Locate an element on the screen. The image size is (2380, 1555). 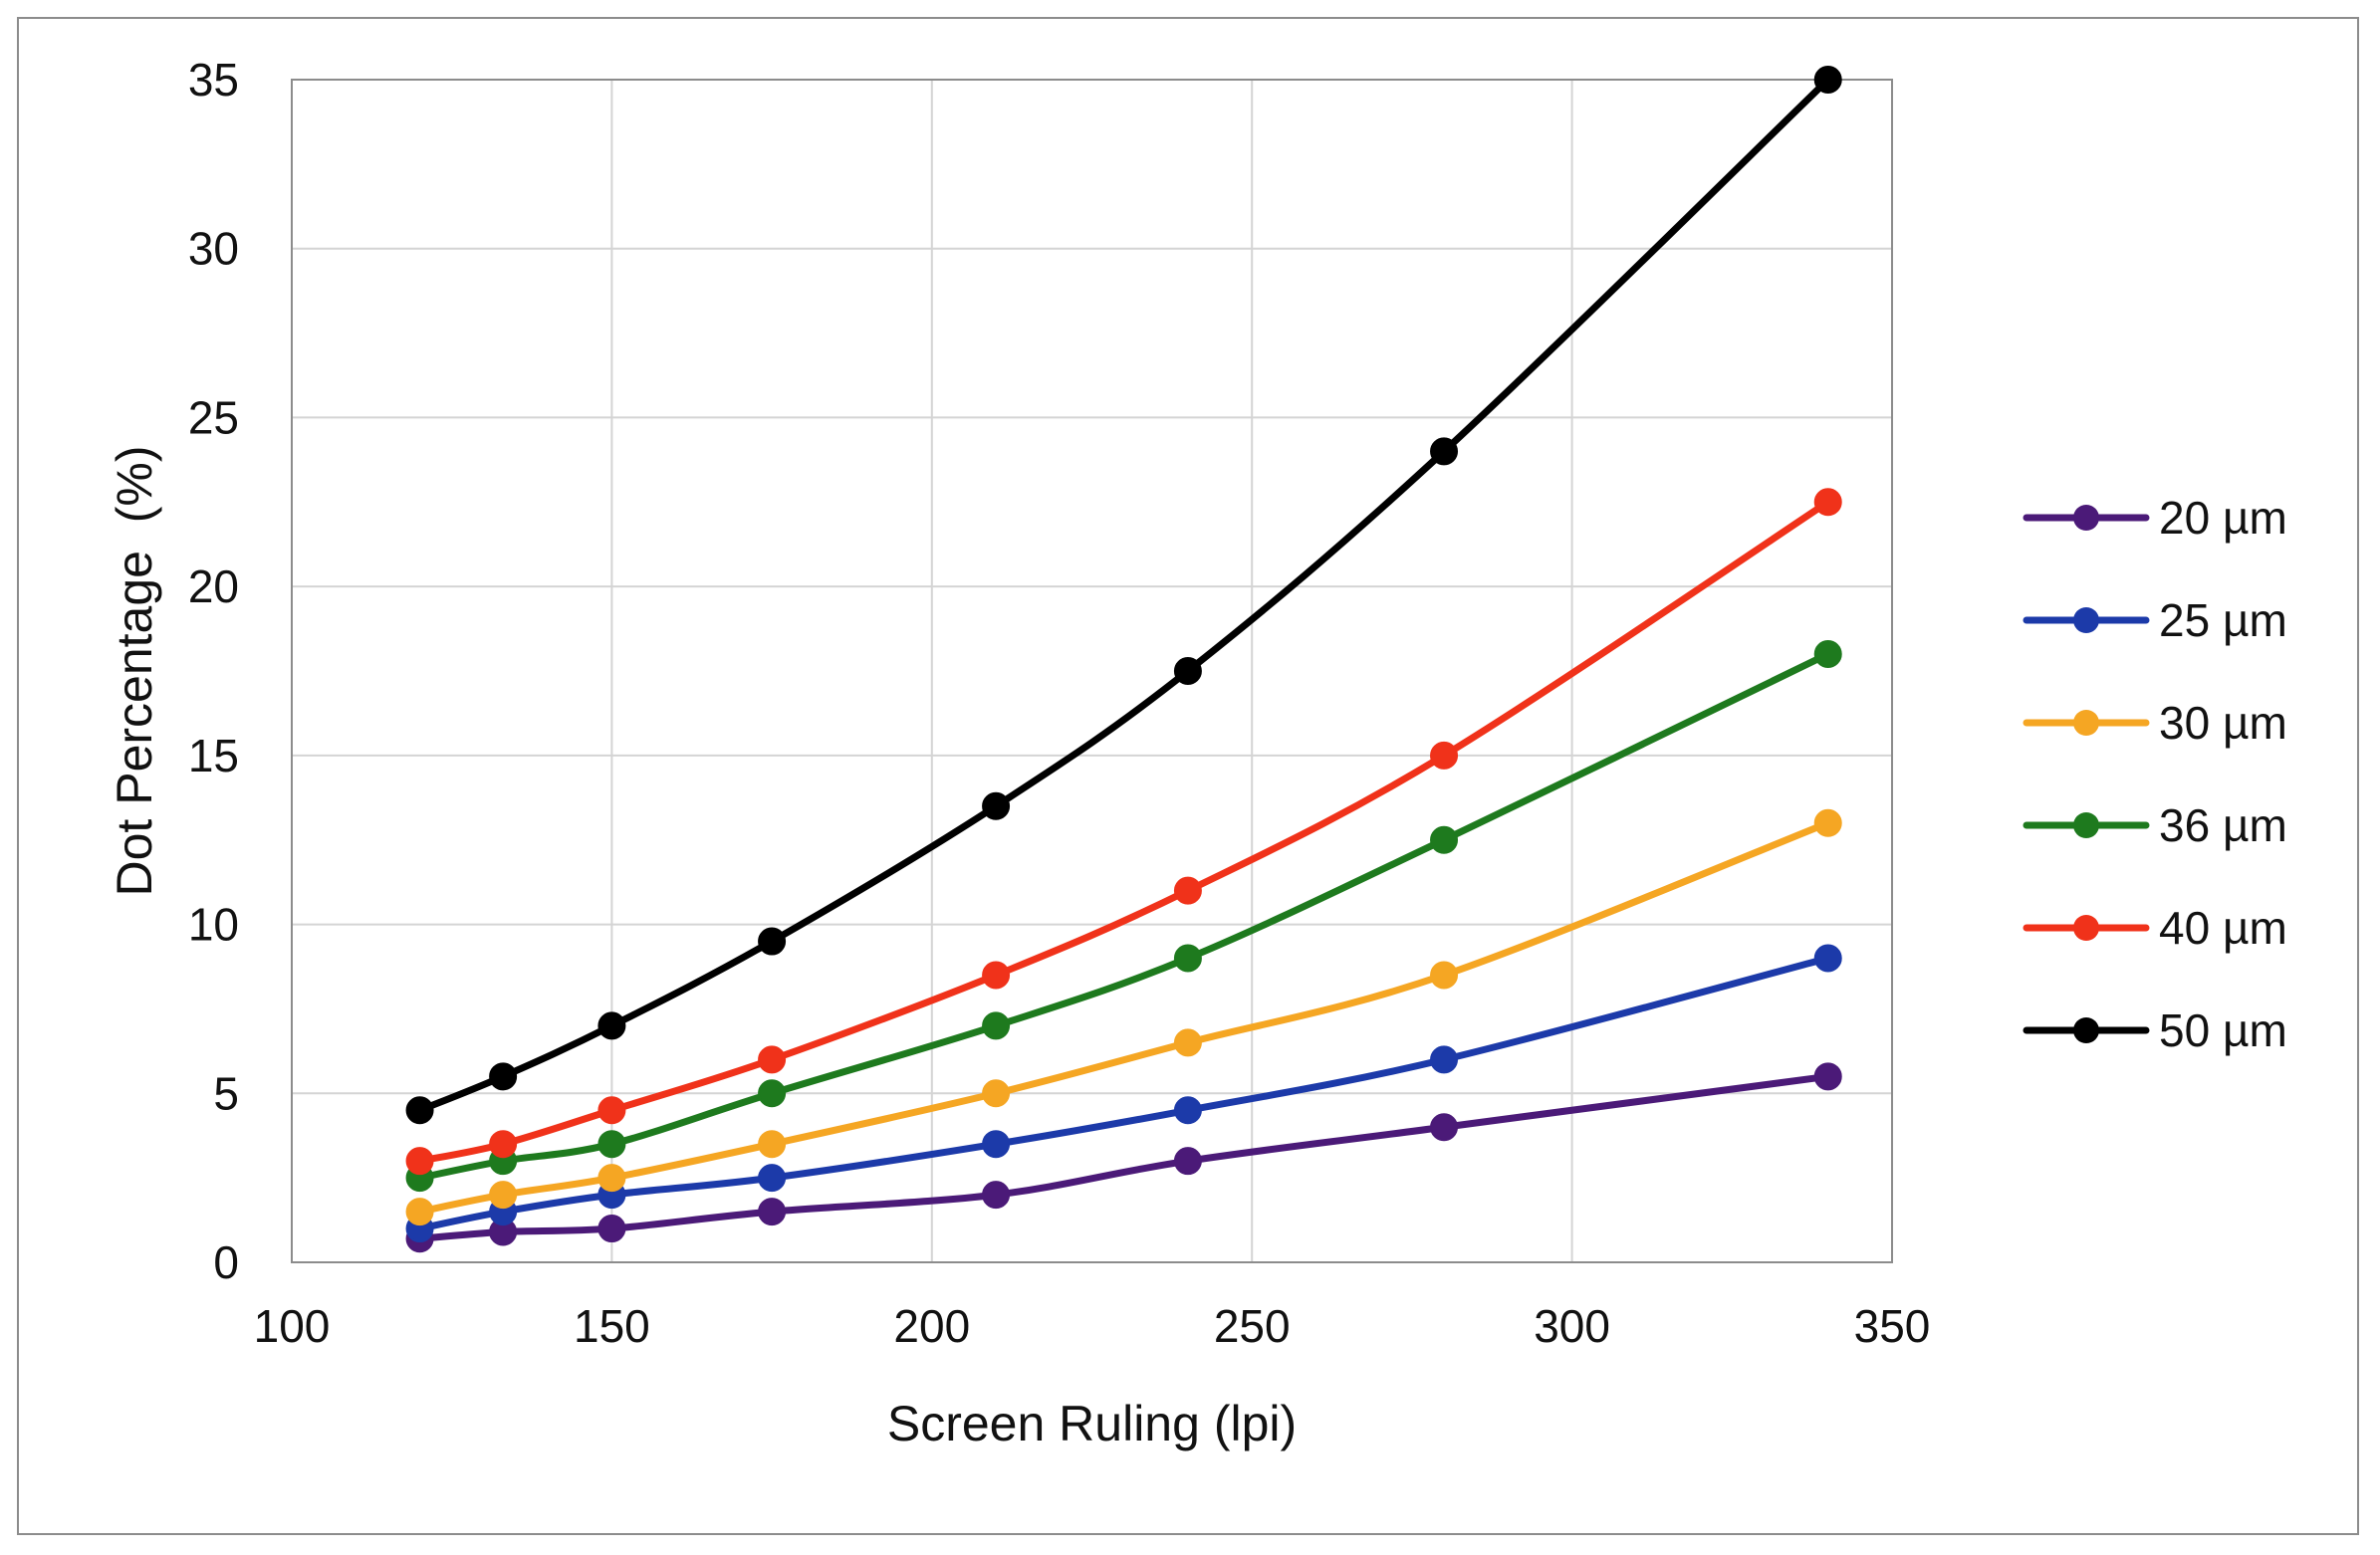
legend-item: 50 µm is located at coordinates (2155, 1030).